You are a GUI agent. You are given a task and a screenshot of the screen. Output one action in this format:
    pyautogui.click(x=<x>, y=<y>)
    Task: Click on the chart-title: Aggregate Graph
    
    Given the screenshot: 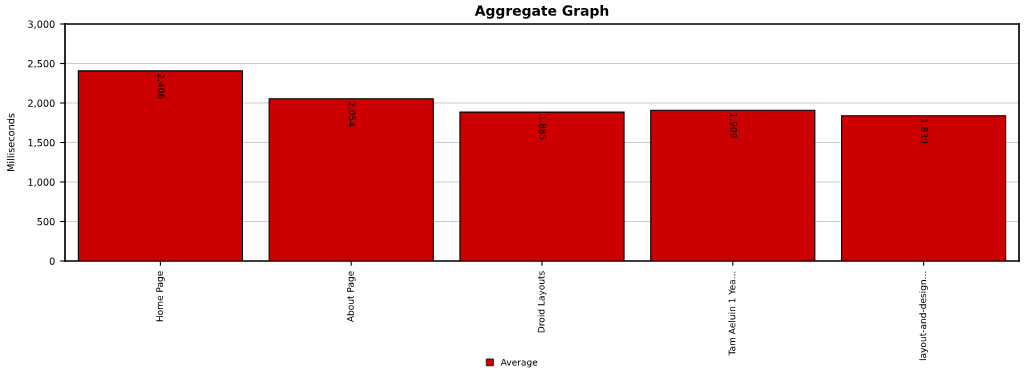 What is the action you would take?
    pyautogui.click(x=541, y=12)
    